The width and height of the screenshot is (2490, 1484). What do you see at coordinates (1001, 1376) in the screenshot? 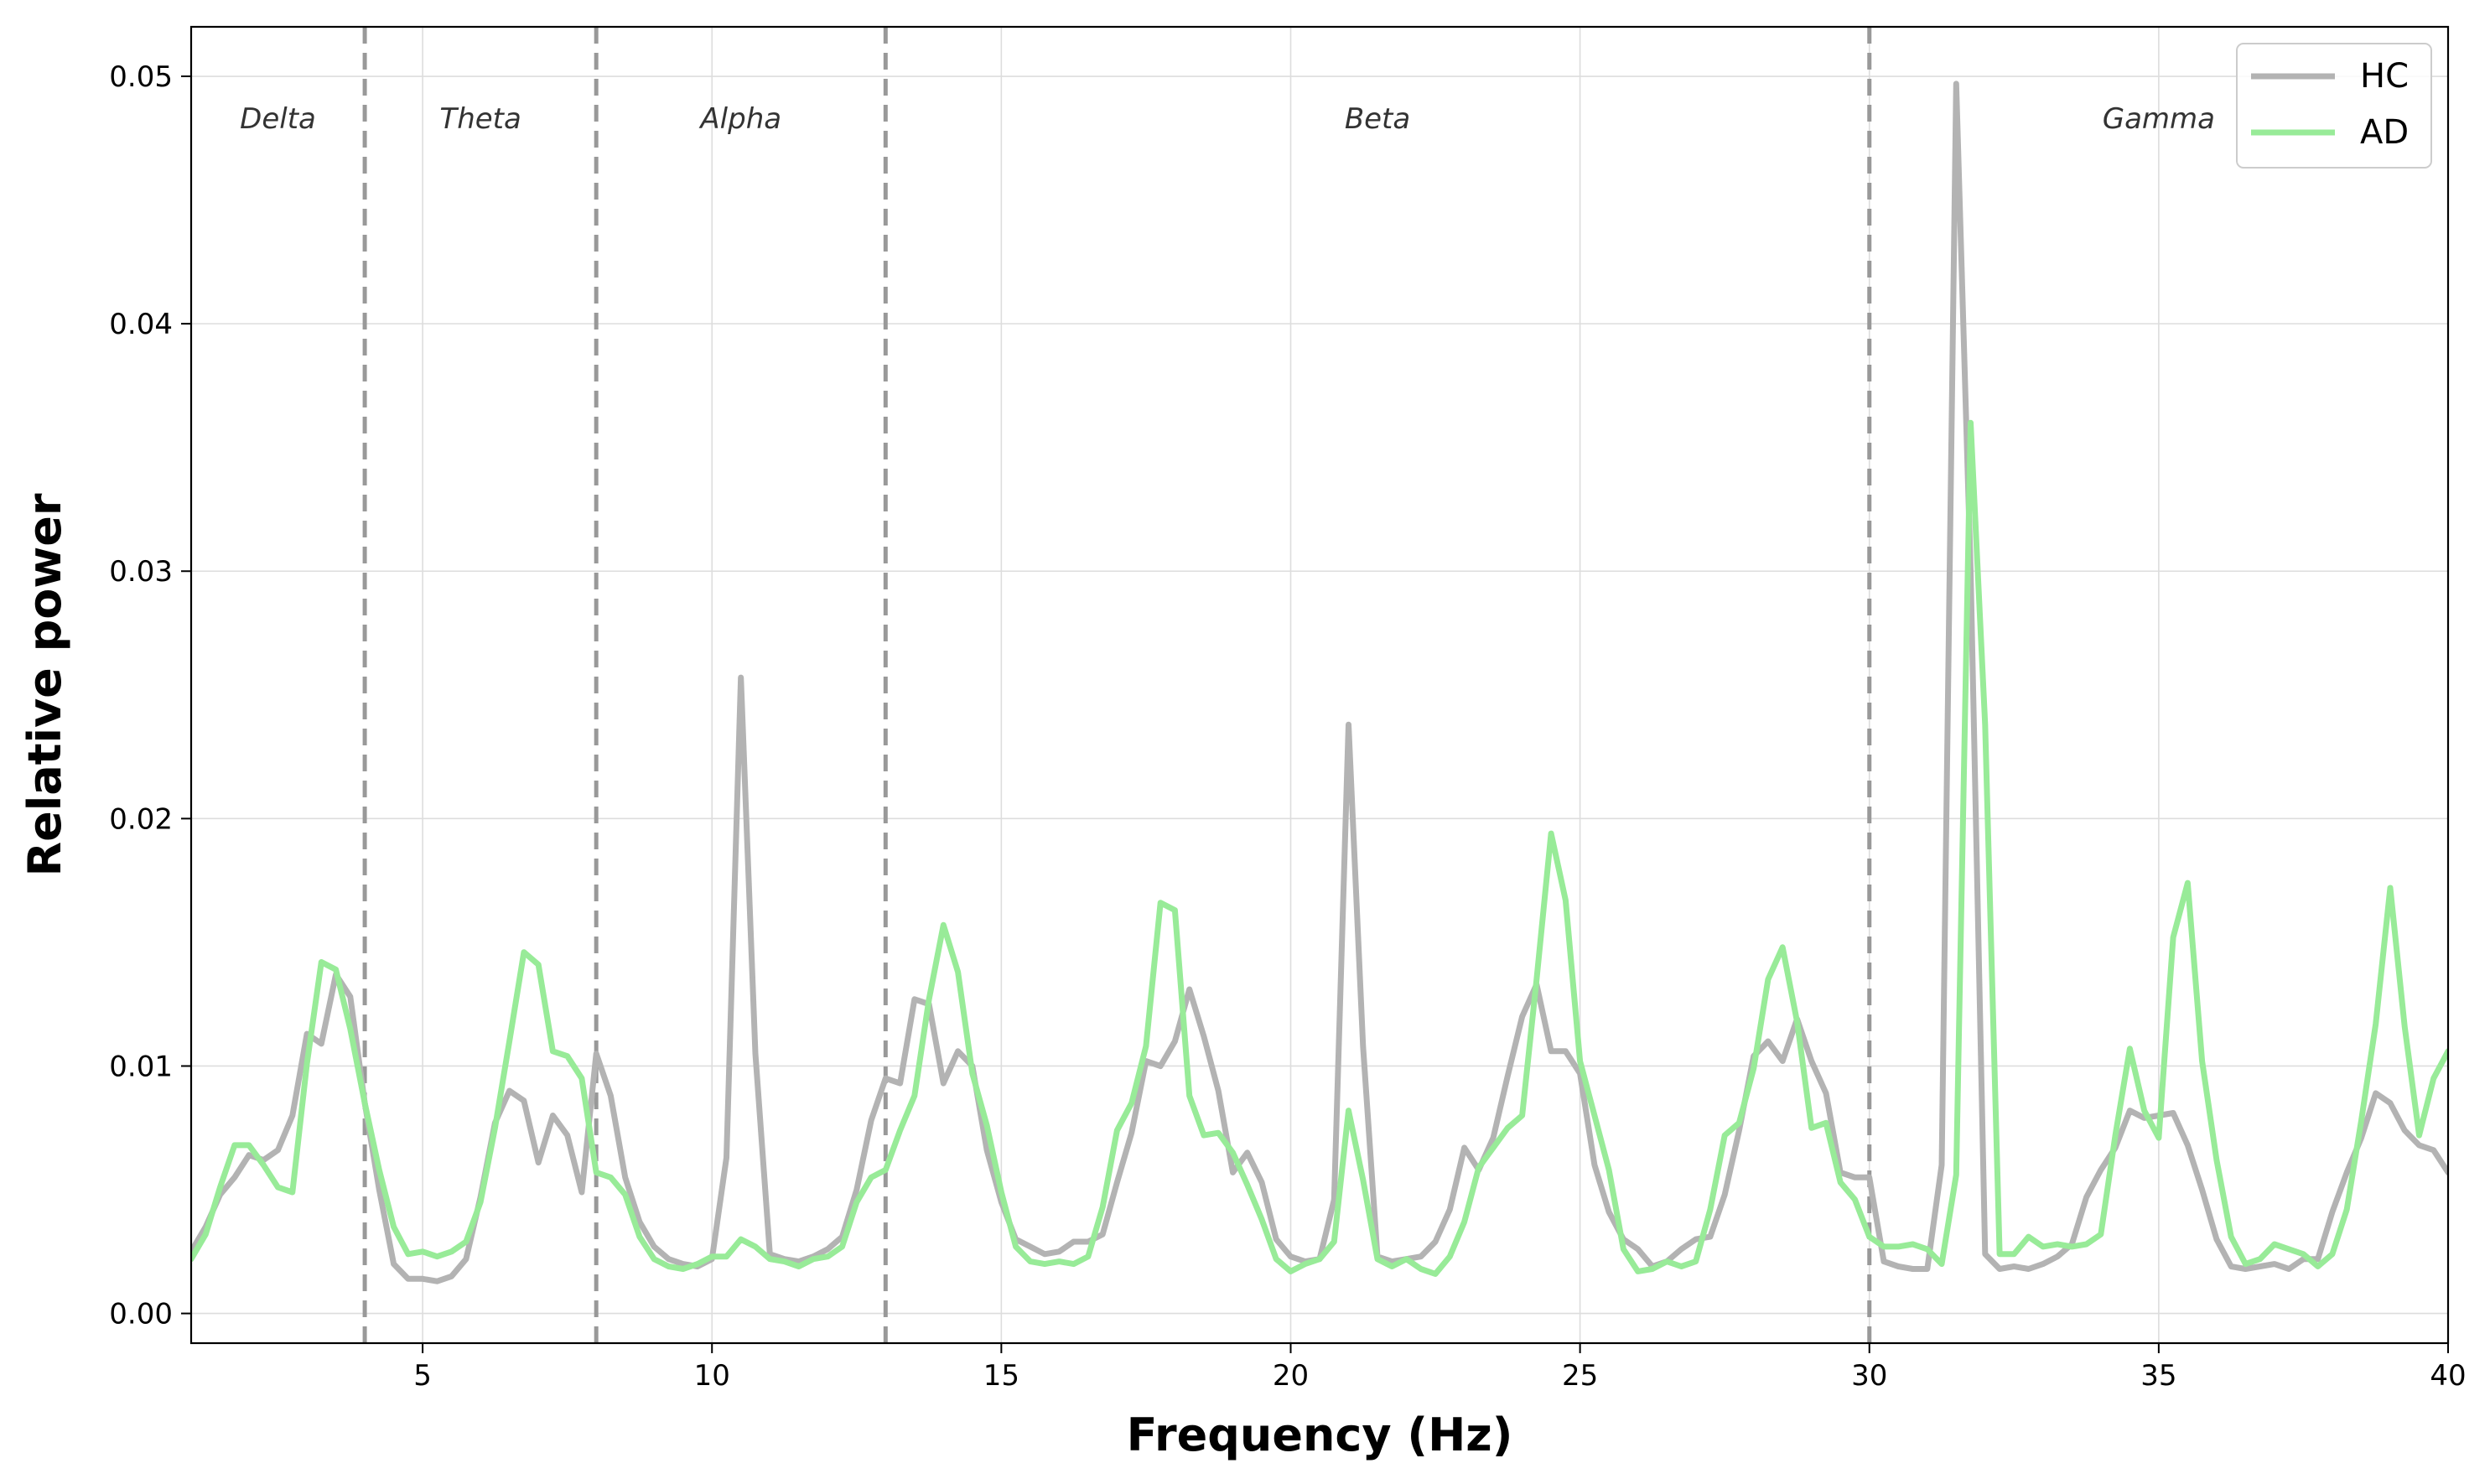
I see `x-tick-label: 15` at bounding box center [1001, 1376].